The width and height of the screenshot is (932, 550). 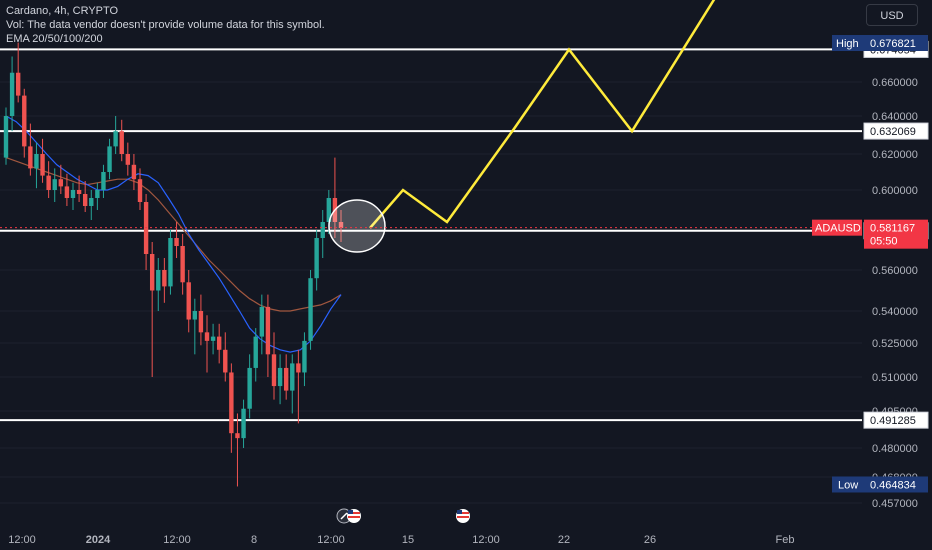 What do you see at coordinates (564, 540) in the screenshot?
I see `time-tick-label: 22` at bounding box center [564, 540].